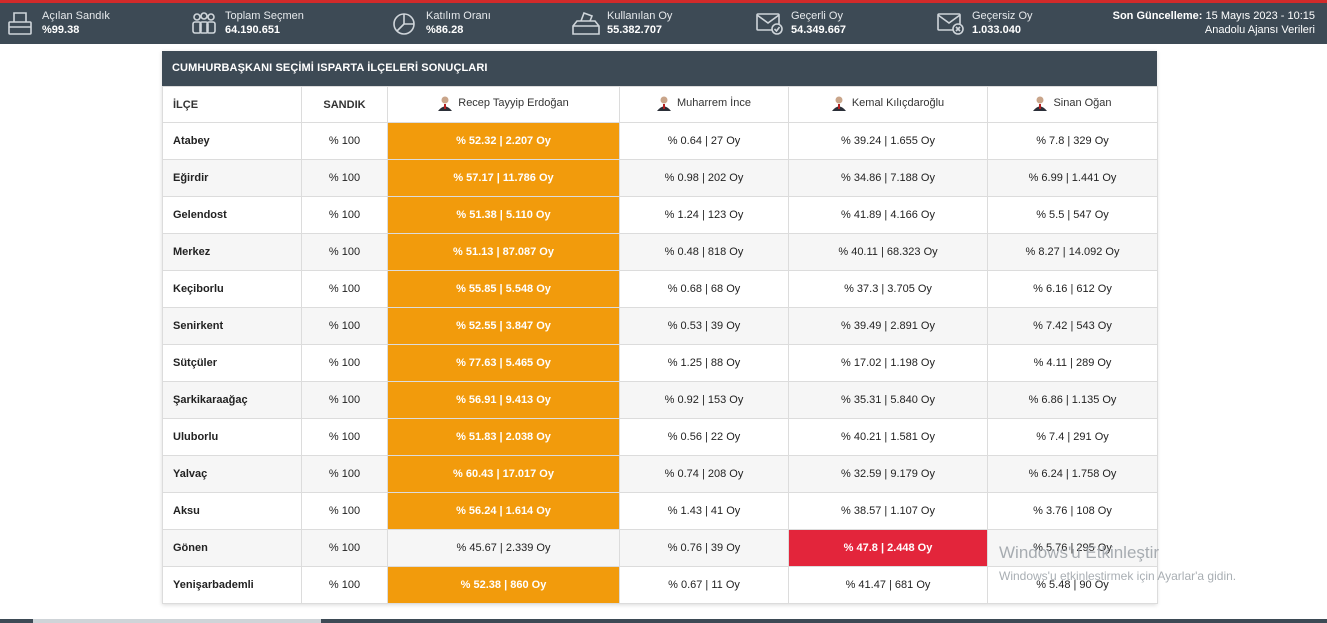 Image resolution: width=1327 pixels, height=623 pixels. Describe the element at coordinates (232, 548) in the screenshot. I see `district-name: Gönen` at that location.